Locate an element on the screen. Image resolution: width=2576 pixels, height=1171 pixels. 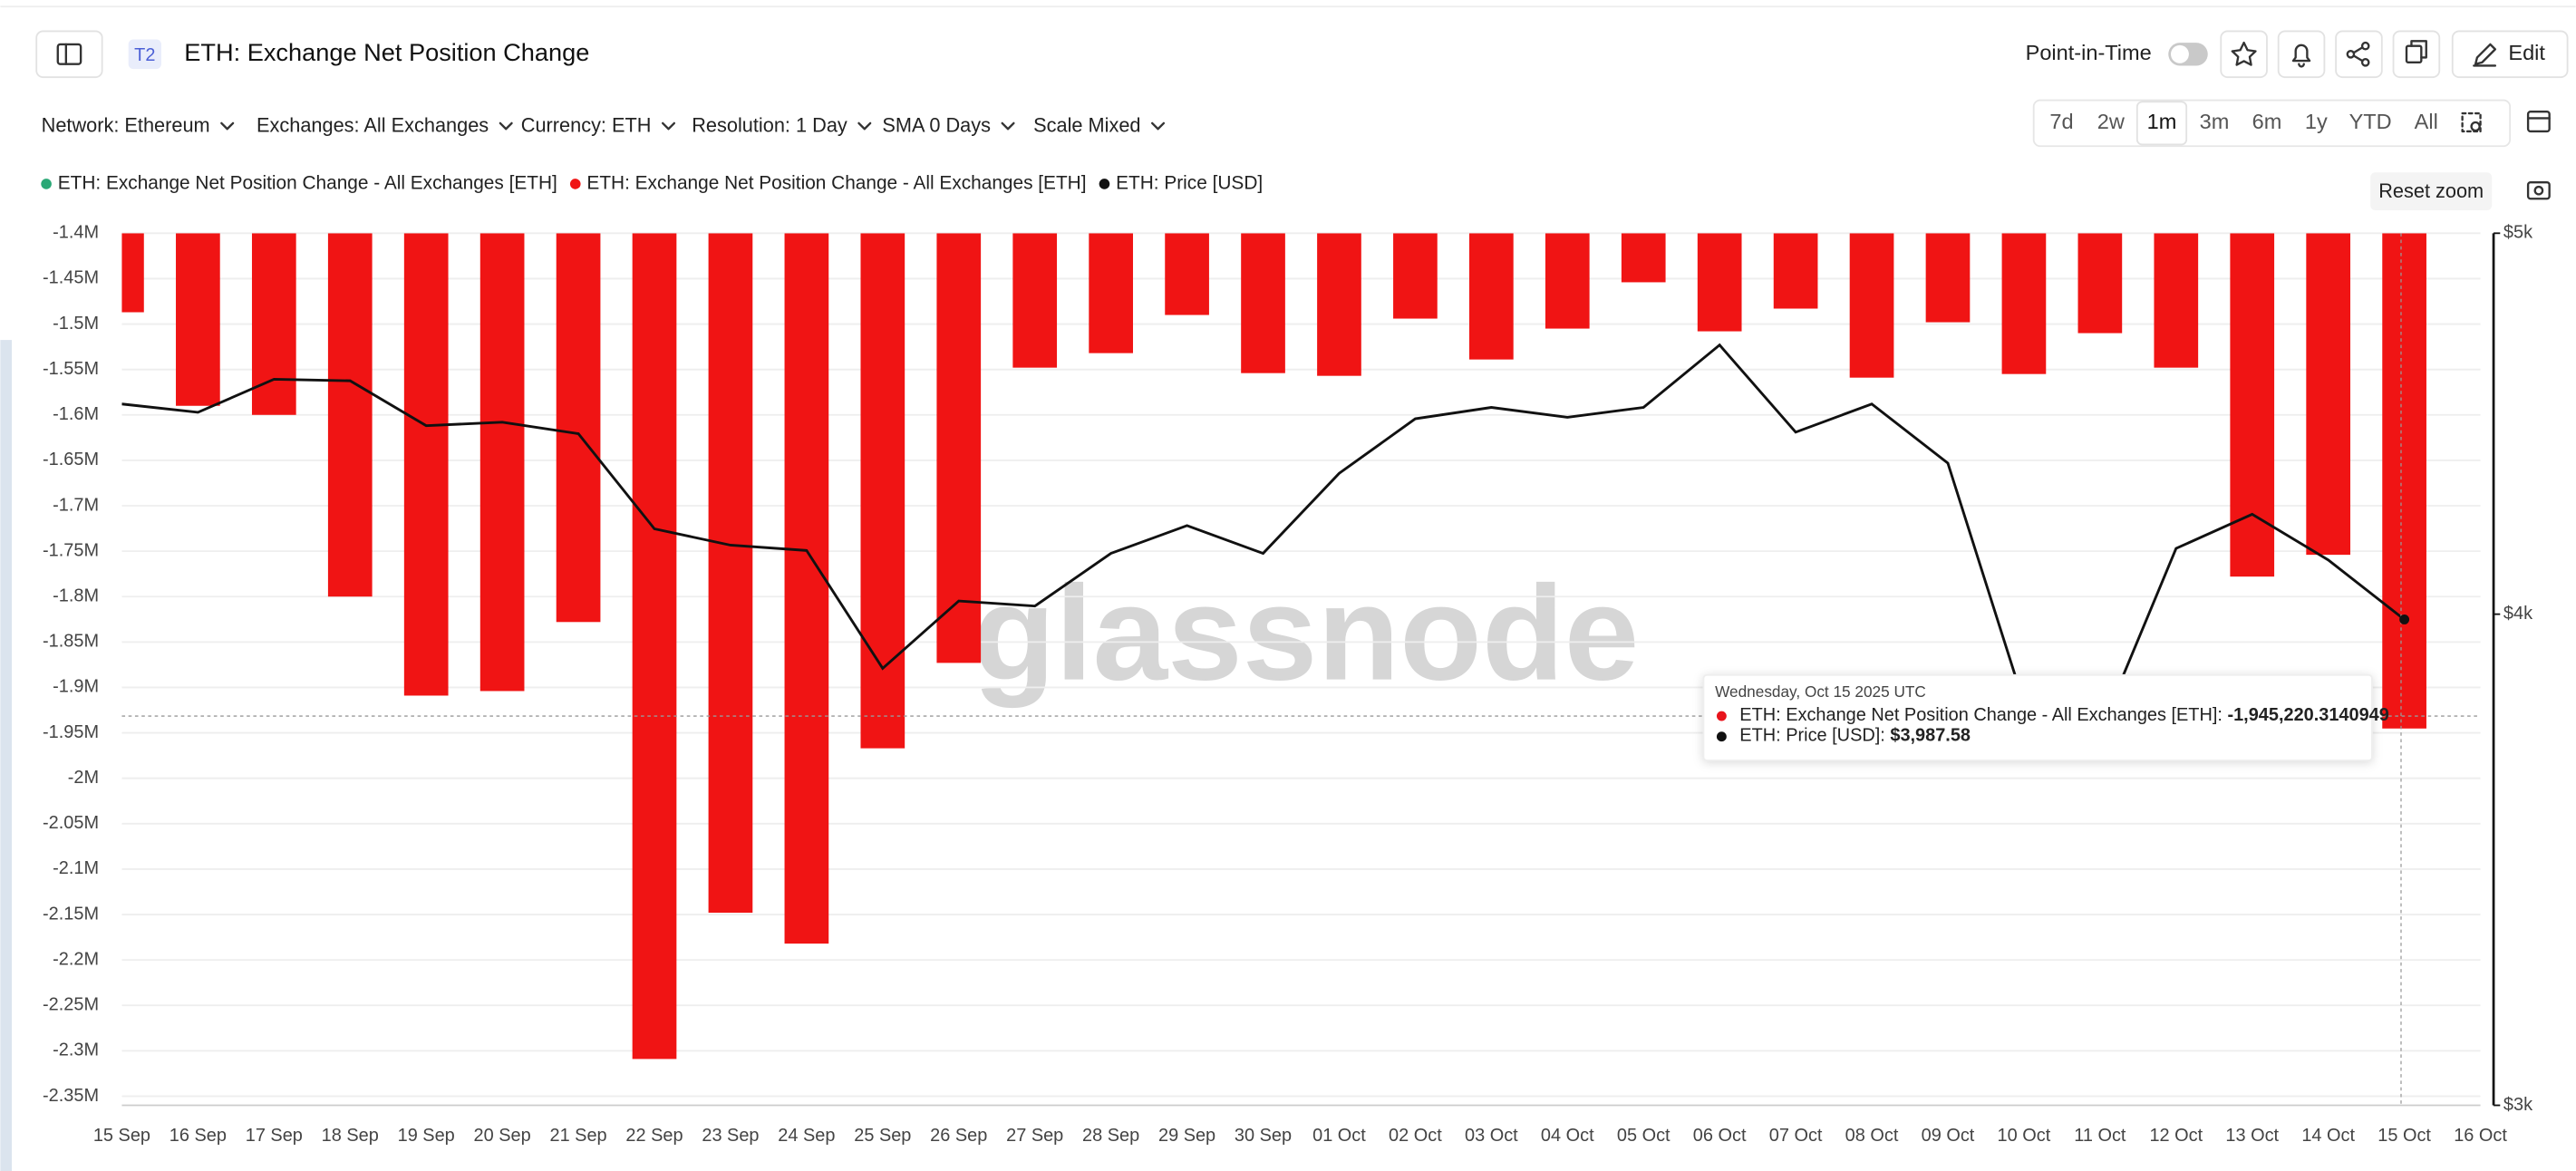
chart-title: ETH: Exchange Net Position Change is located at coordinates (386, 52).